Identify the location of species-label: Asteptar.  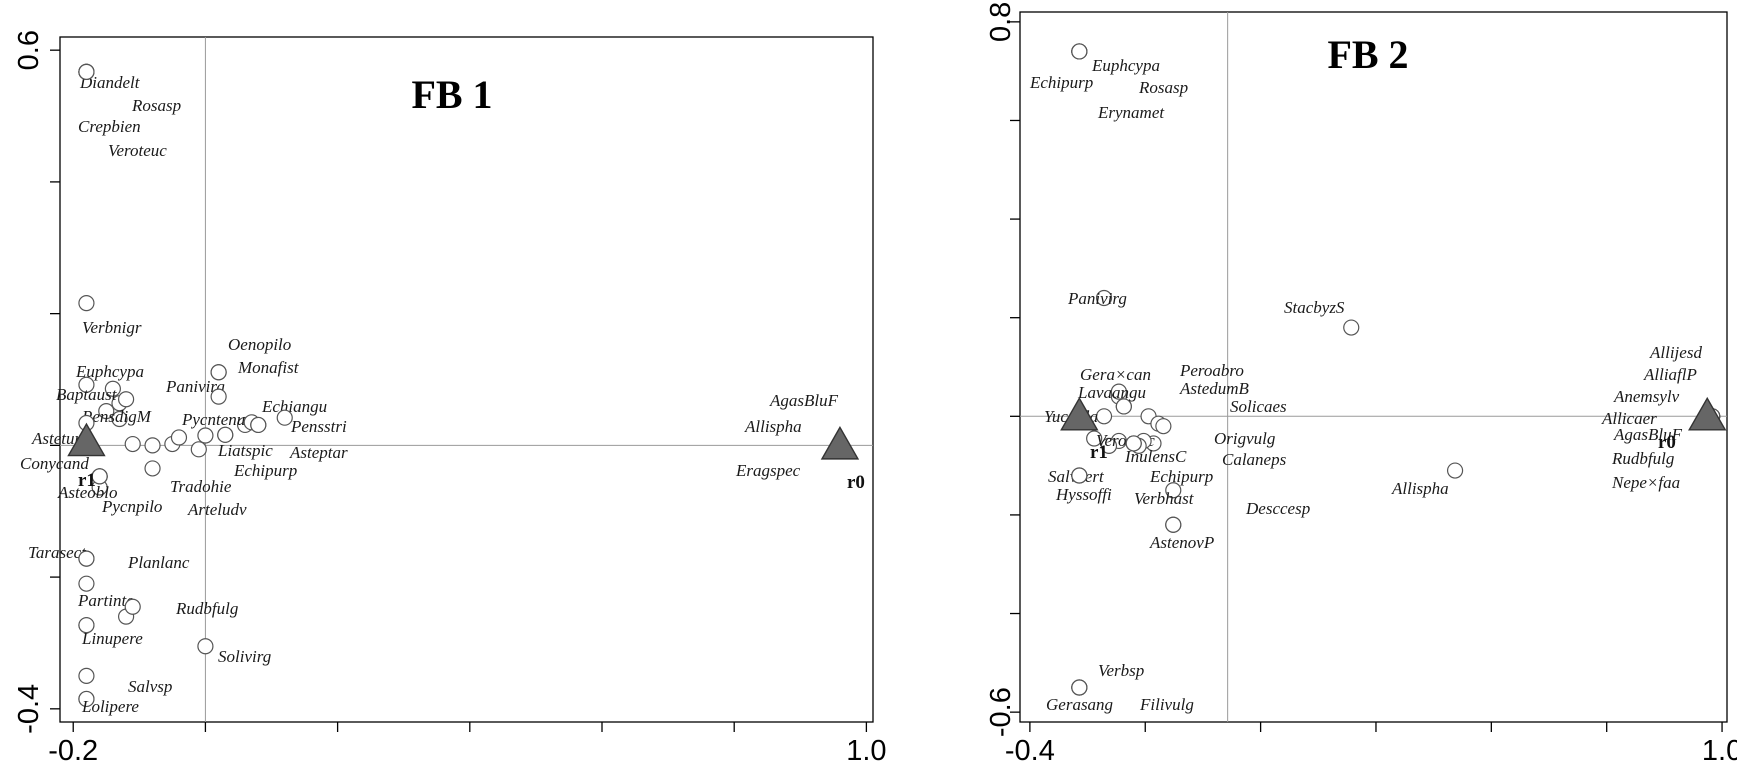
(318, 452).